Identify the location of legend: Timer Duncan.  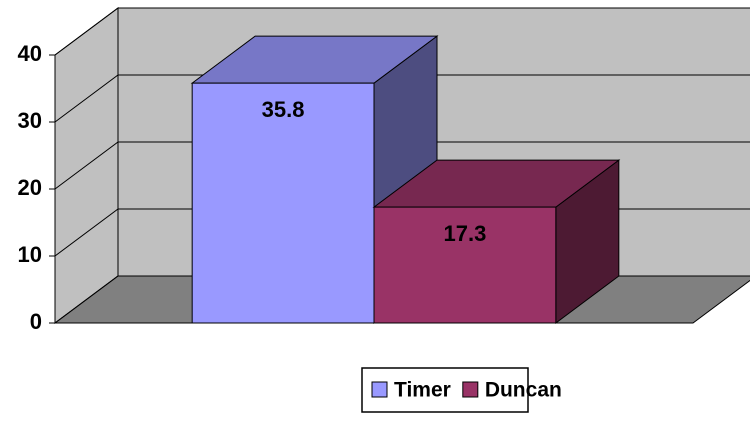
(466, 390).